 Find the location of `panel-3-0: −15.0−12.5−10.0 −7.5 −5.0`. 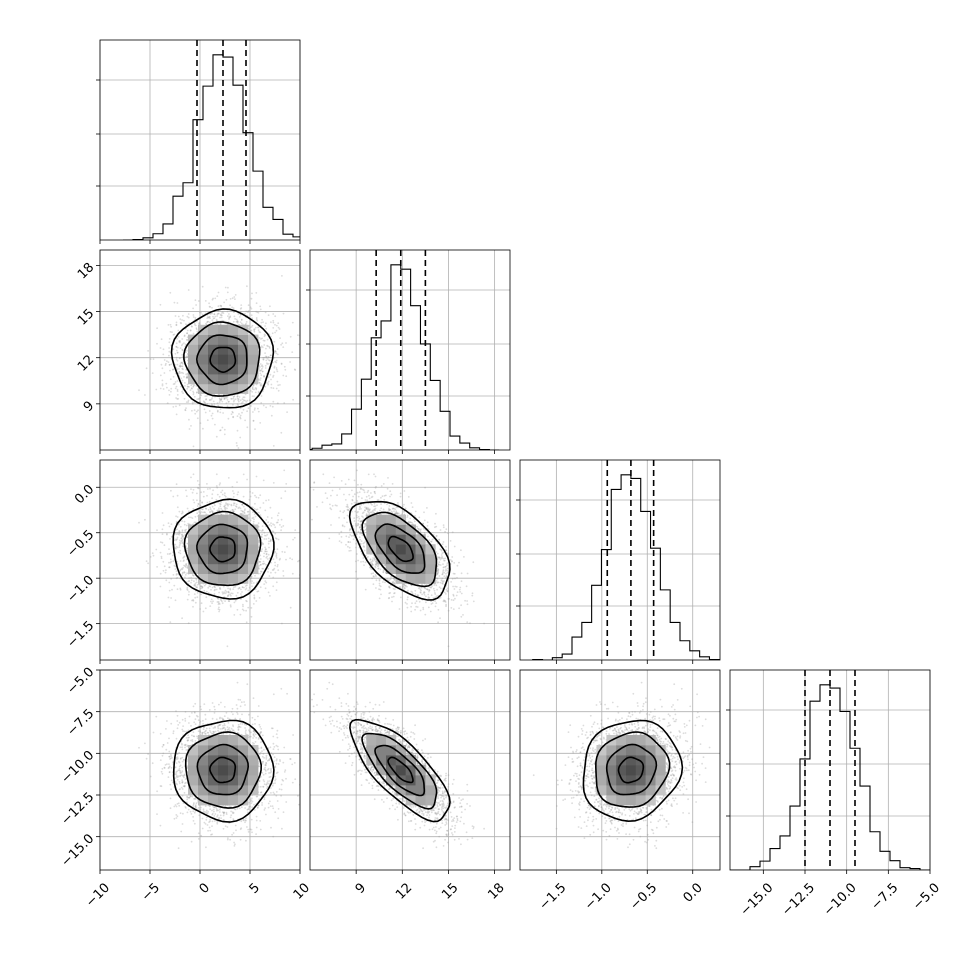

panel-3-0: −15.0−12.5−10.0 −7.5 −5.0 is located at coordinates (180, 769).